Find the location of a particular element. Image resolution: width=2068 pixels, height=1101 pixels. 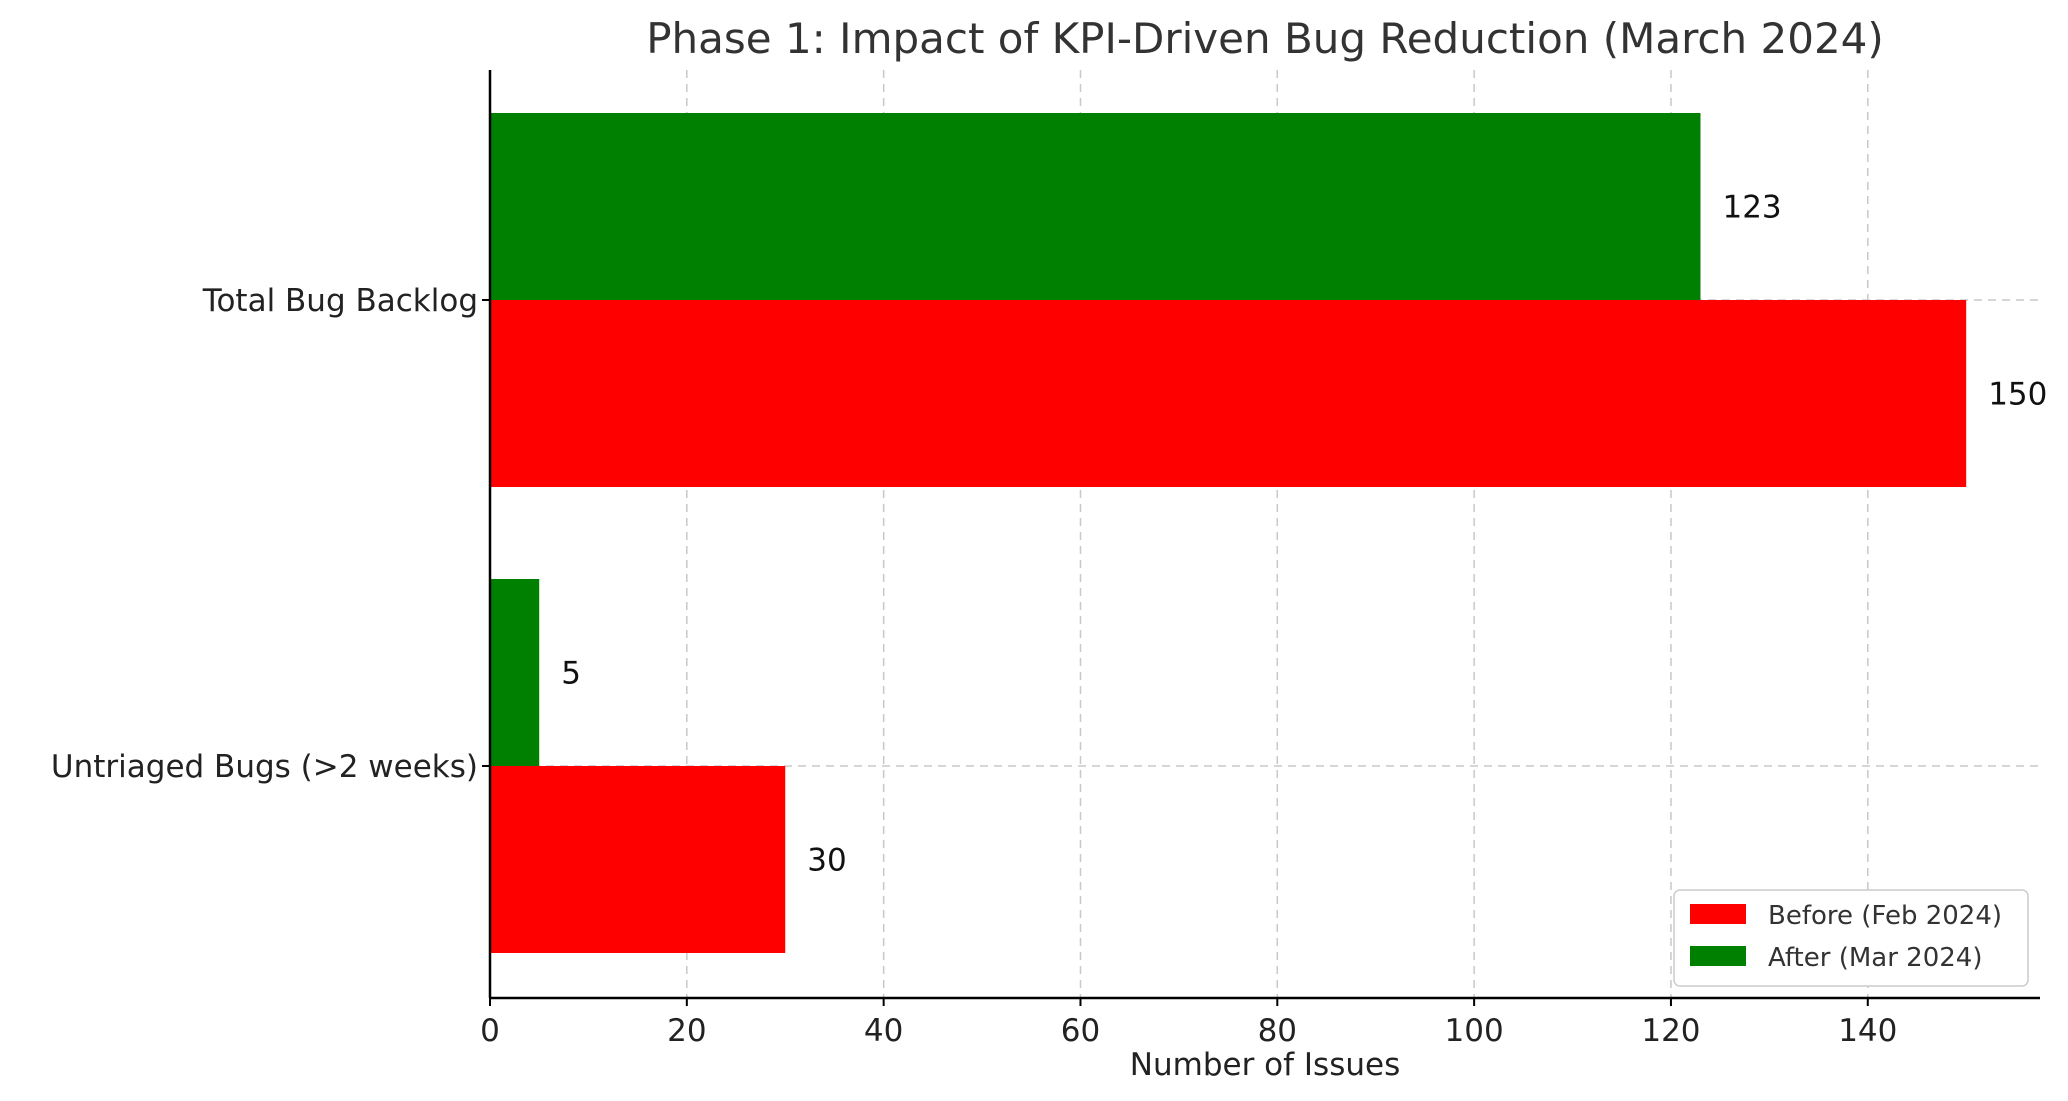

bar-value-label: 5 is located at coordinates (571, 674).